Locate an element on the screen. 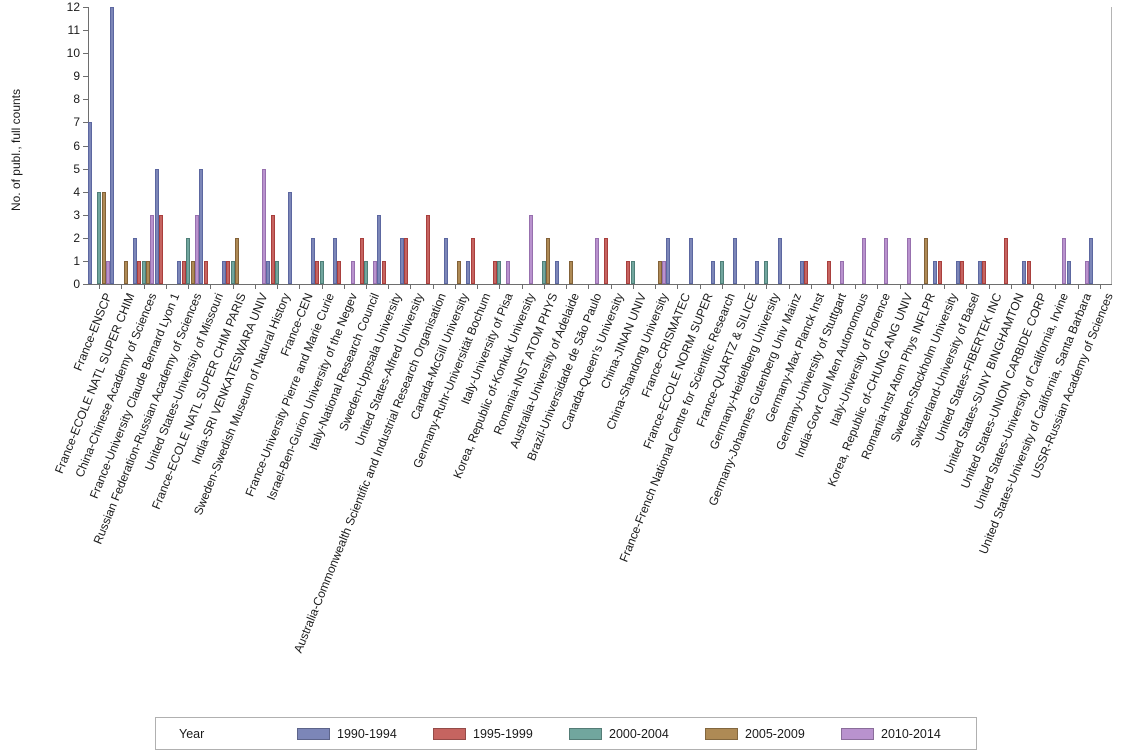  x-axis-line is located at coordinates (600, 284).